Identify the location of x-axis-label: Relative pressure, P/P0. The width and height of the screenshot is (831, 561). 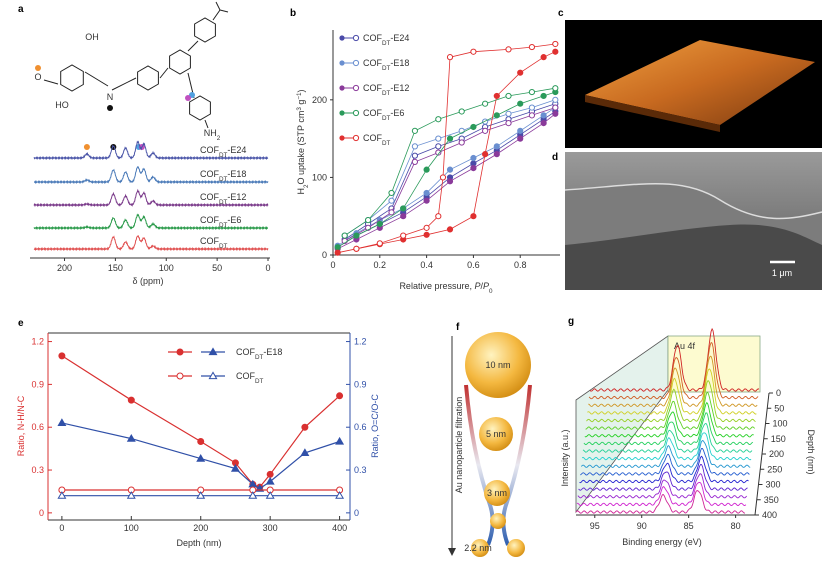
(446, 288).